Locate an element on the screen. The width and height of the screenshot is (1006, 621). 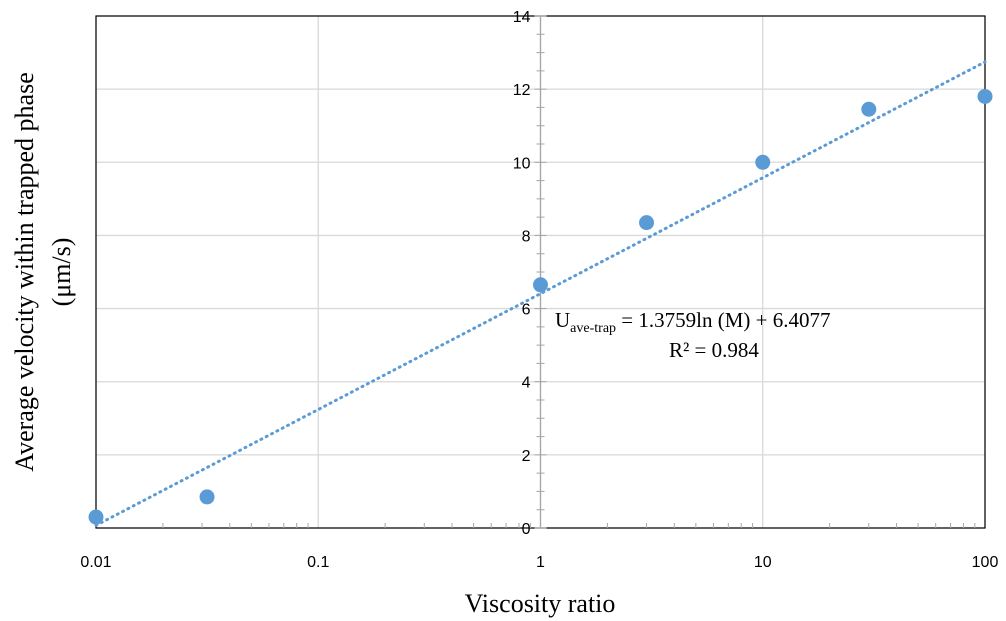
y-tick-label: 10 is located at coordinates (522, 163).